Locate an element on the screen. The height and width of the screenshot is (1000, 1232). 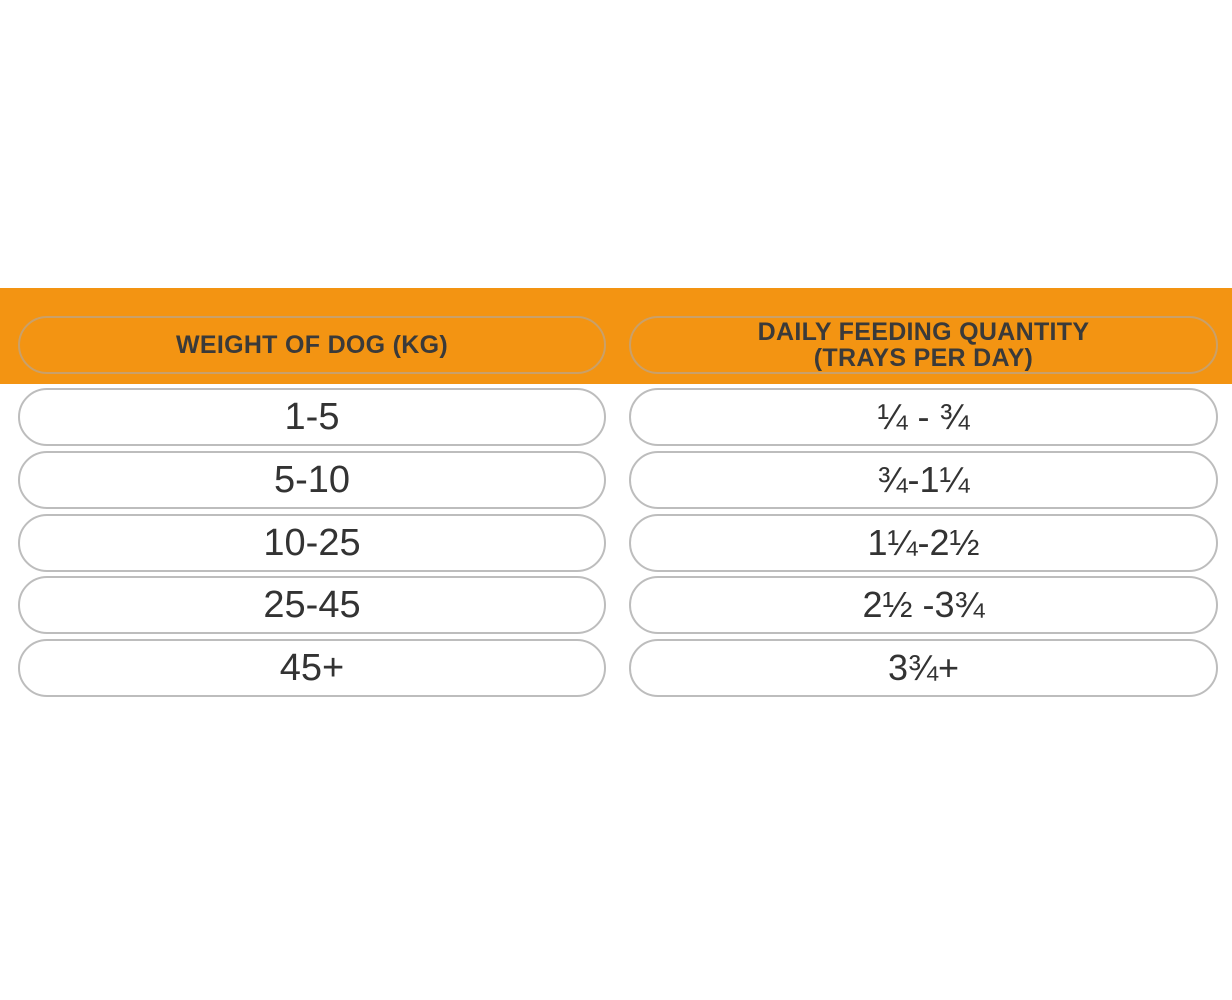
header-daily-feeding-quantity: DAILY FEEDING QUANTITY (TRAYS PER DAY) is located at coordinates (923, 345).